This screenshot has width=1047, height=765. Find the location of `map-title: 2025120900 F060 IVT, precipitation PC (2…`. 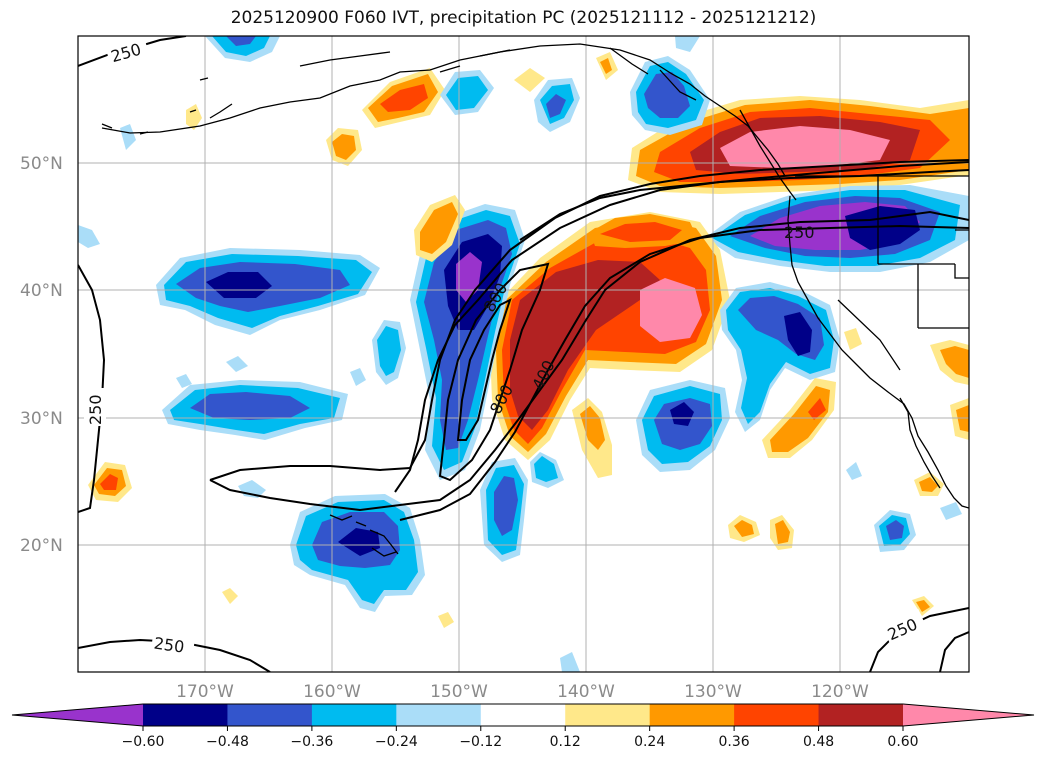

map-title: 2025120900 F060 IVT, precipitation PC (2… is located at coordinates (523, 18).